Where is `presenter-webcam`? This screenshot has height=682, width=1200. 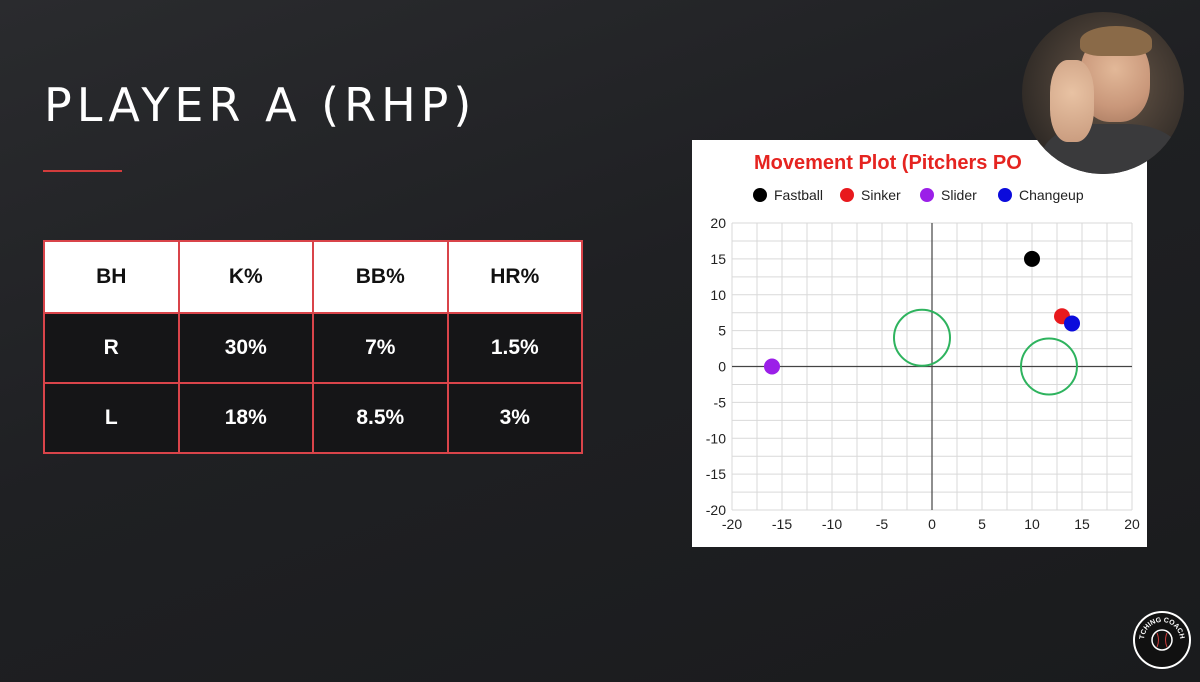
presenter-webcam is located at coordinates (1103, 93).